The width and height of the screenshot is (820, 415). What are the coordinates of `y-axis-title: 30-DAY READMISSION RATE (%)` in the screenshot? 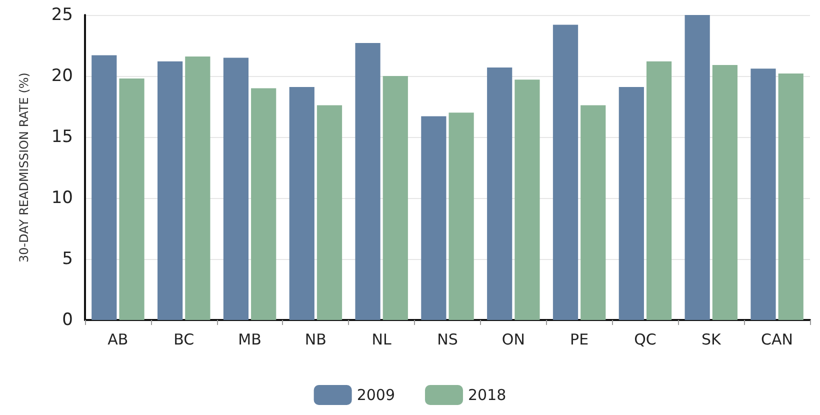 It's located at (24, 167).